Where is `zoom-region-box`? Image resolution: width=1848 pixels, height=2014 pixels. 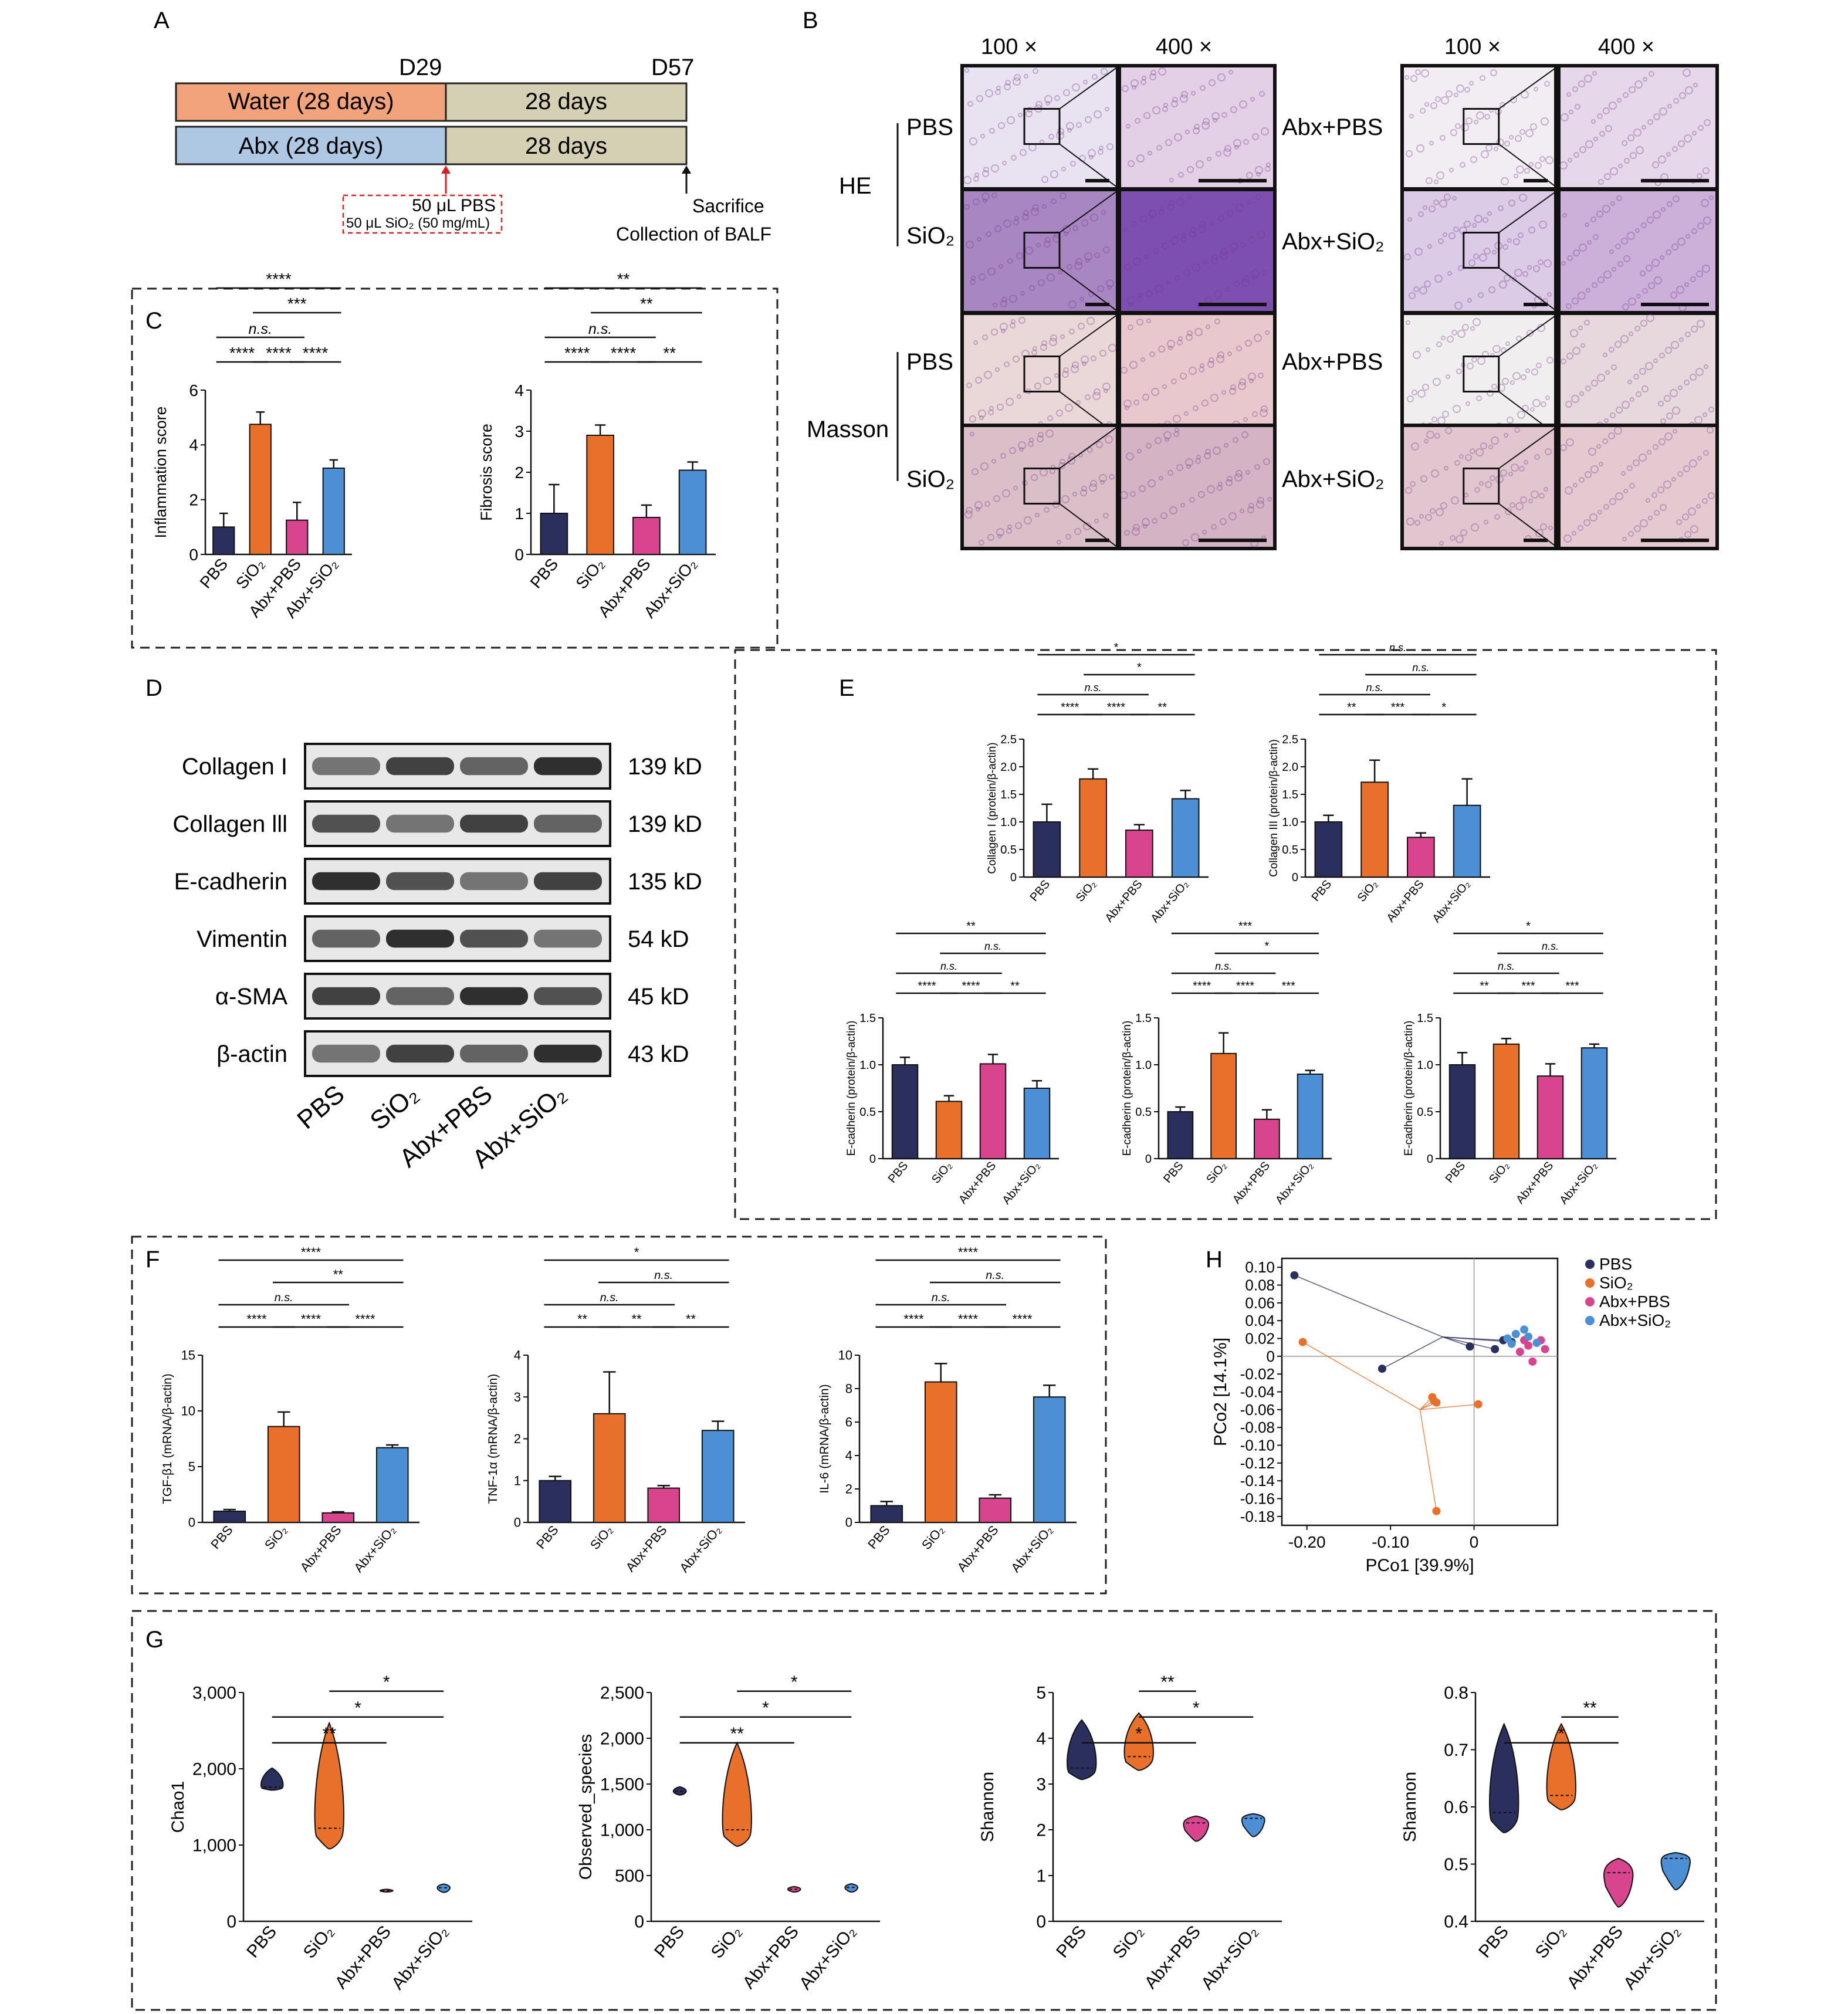 zoom-region-box is located at coordinates (1481, 250).